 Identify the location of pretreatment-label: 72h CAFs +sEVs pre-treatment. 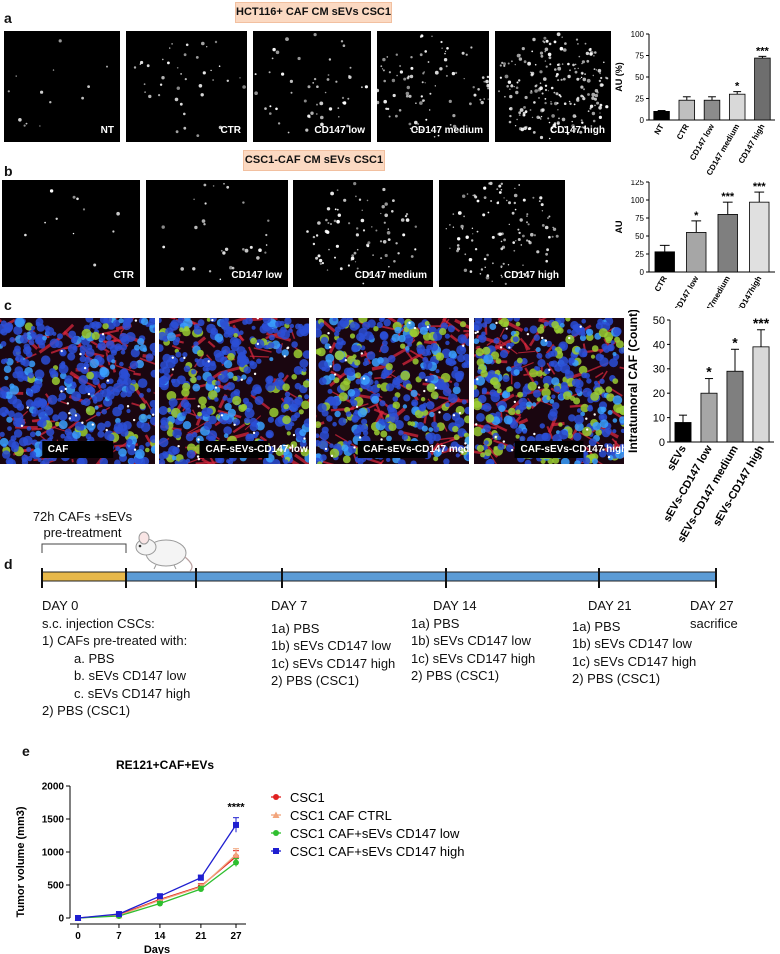
(82, 524).